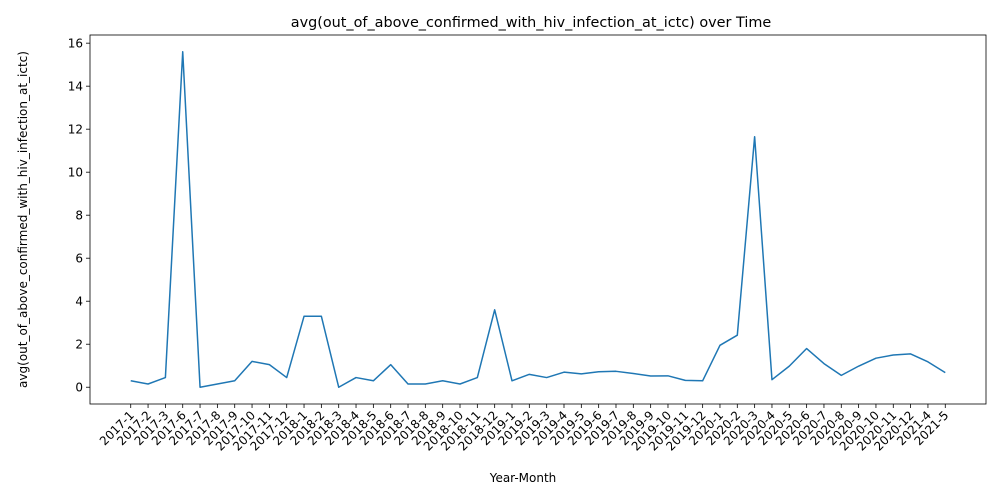 The image size is (1000, 500). I want to click on y-tick-label: 0, so click(79, 388).